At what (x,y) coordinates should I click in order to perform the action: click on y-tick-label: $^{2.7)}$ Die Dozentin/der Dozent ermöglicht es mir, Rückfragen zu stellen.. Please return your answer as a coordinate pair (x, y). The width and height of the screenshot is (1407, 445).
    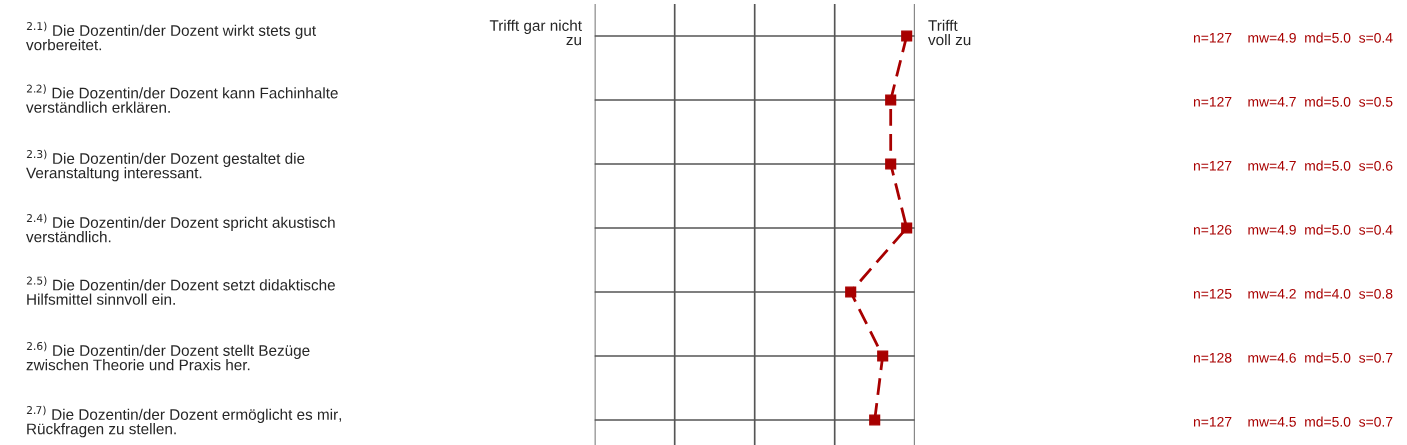
    Looking at the image, I should click on (184, 421).